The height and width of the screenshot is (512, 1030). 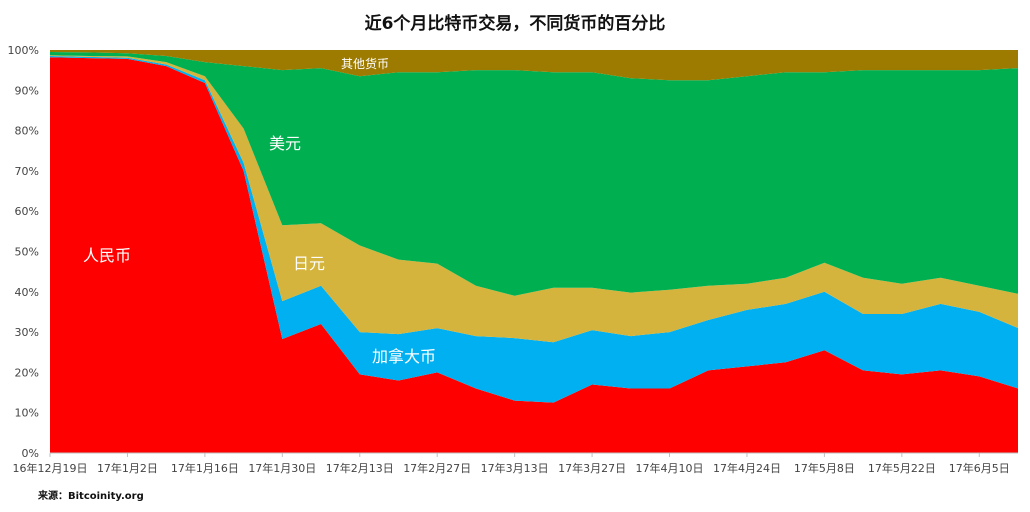 I want to click on x-tick-label: 17年1月16日, so click(x=205, y=468).